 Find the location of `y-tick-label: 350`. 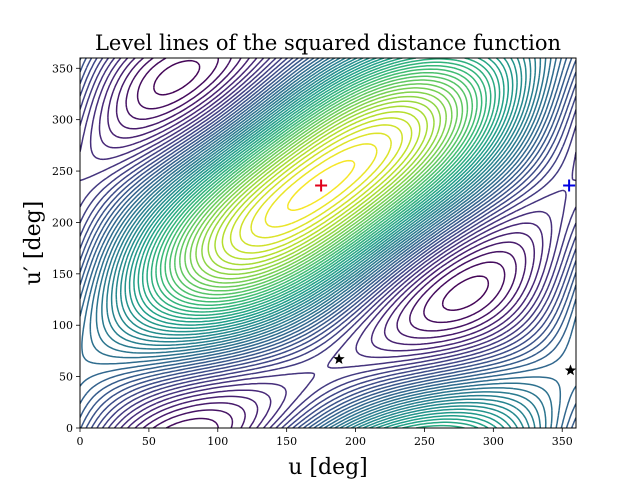

y-tick-label: 350 is located at coordinates (62, 68).